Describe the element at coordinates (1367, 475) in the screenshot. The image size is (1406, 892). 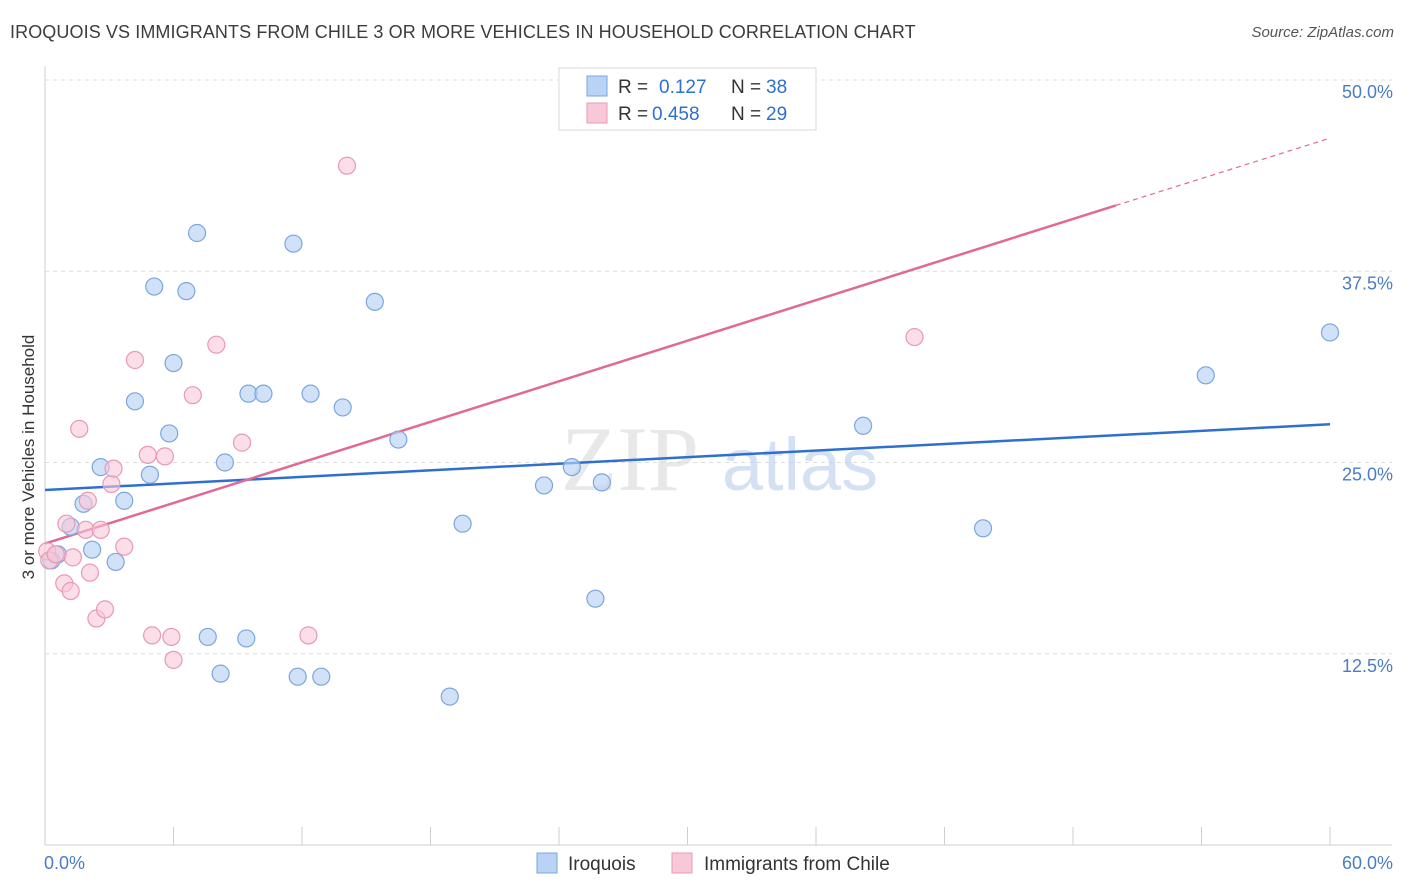
I see `y-tick-label: 25.0%` at that location.